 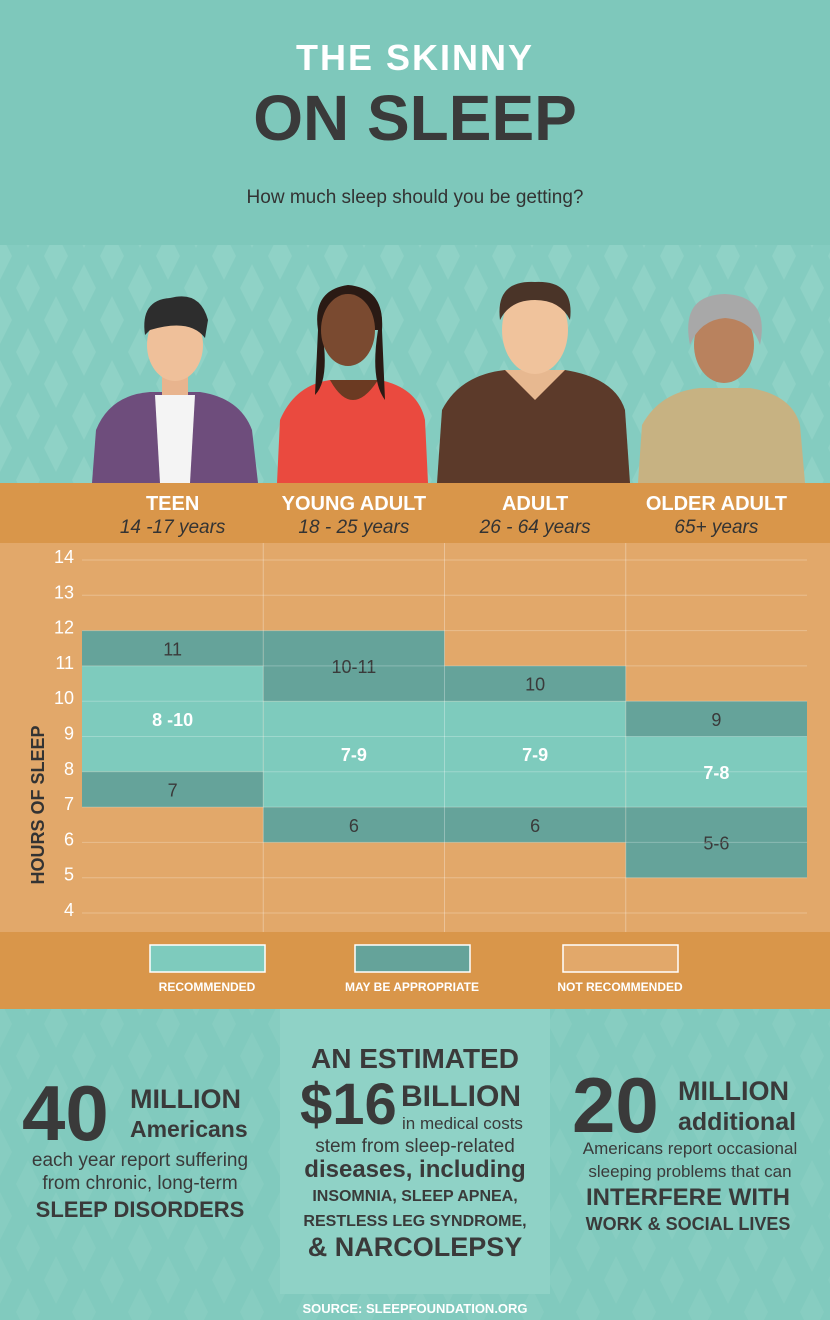 What do you see at coordinates (140, 1160) in the screenshot?
I see `fact-text: each year report suffering` at bounding box center [140, 1160].